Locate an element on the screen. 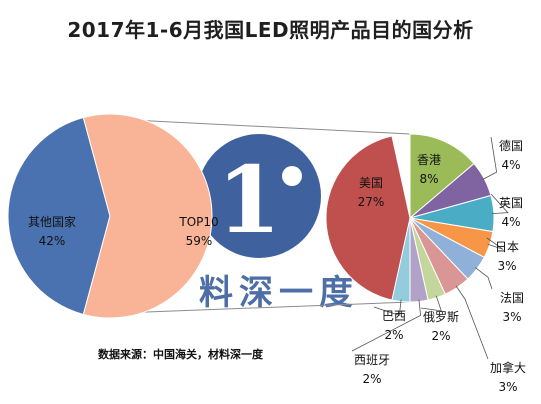  breakdown-4-label: 日本 is located at coordinates (507, 247).